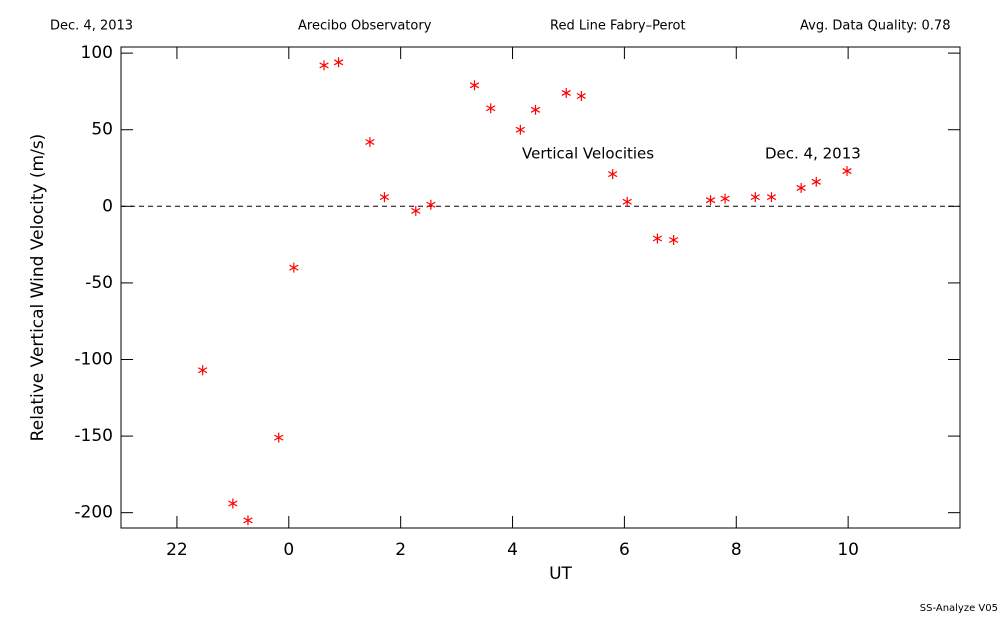 This screenshot has width=1000, height=625. What do you see at coordinates (618, 26) in the screenshot?
I see `header-text: Red Line Fabry–Perot` at bounding box center [618, 26].